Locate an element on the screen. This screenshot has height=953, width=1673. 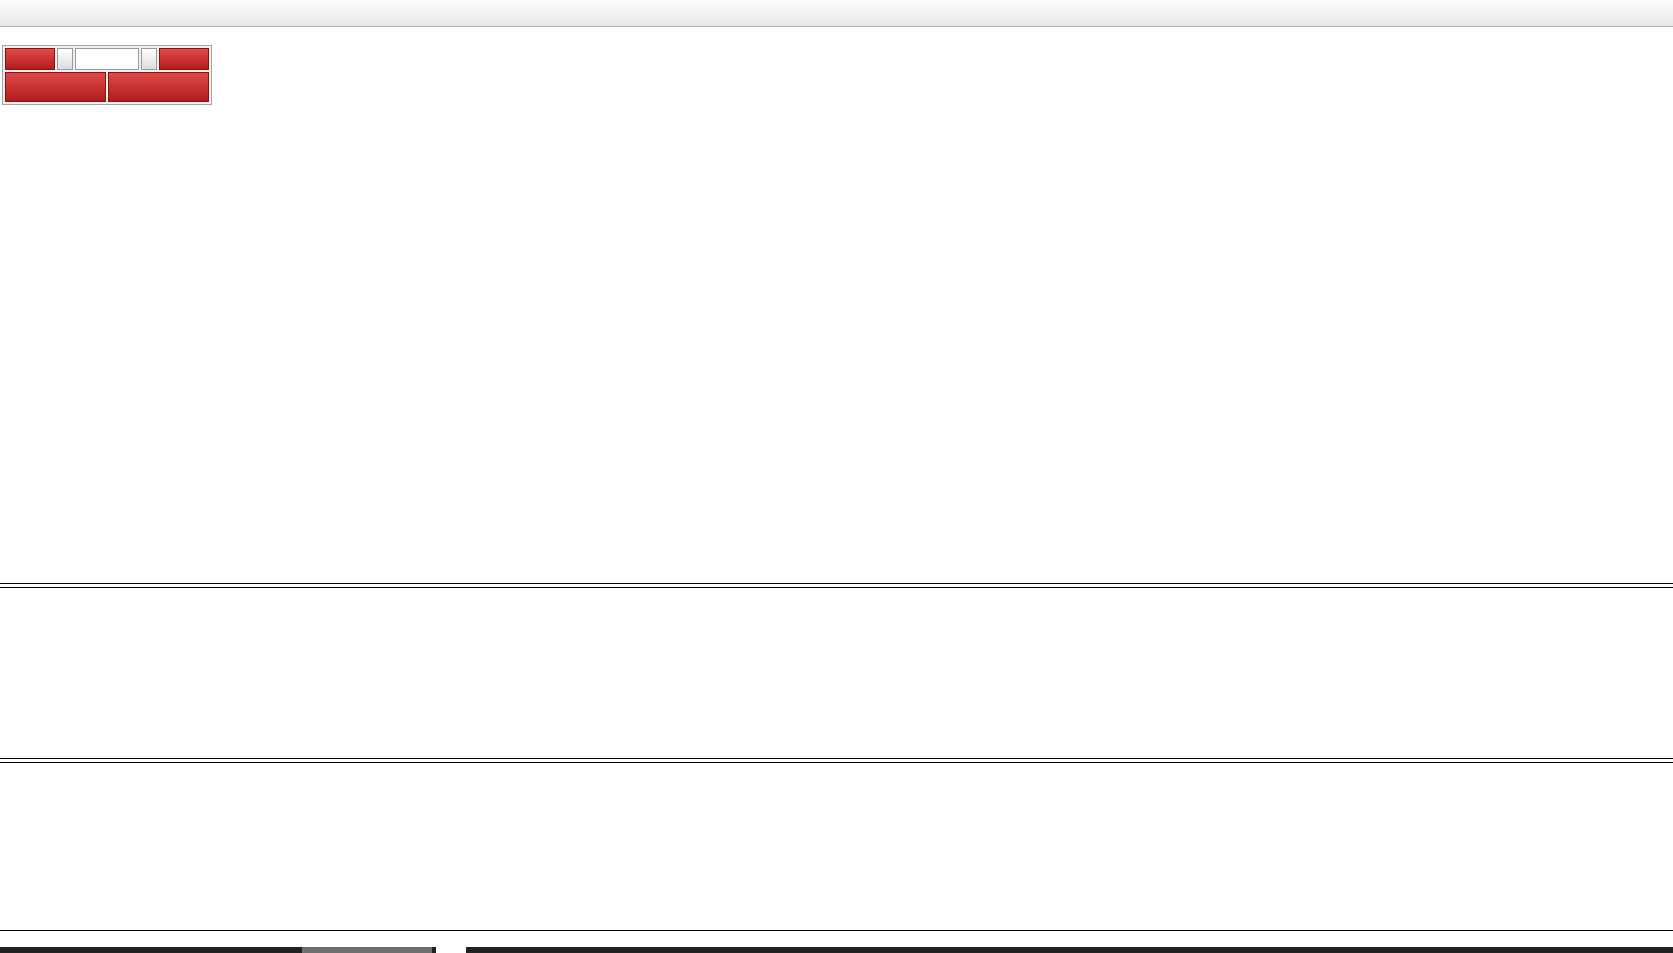
volume-input is located at coordinates (107, 59).